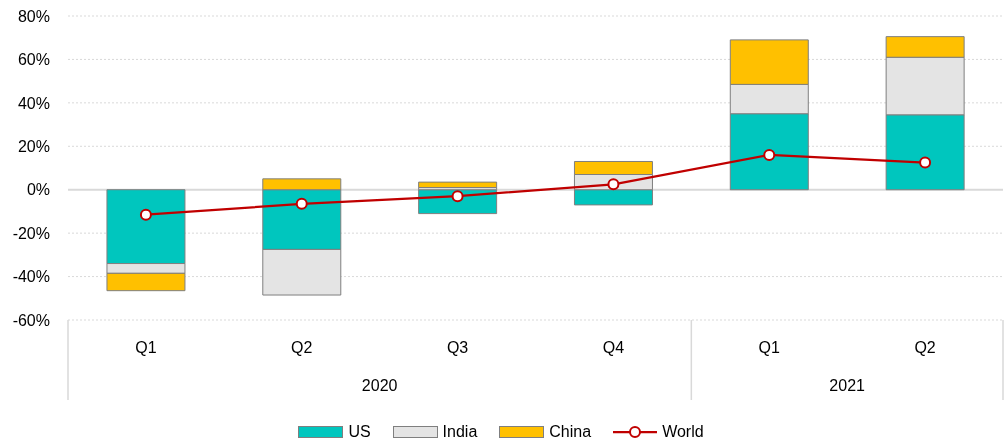 This screenshot has height=445, width=1006. I want to click on text: 2020, so click(379, 385).